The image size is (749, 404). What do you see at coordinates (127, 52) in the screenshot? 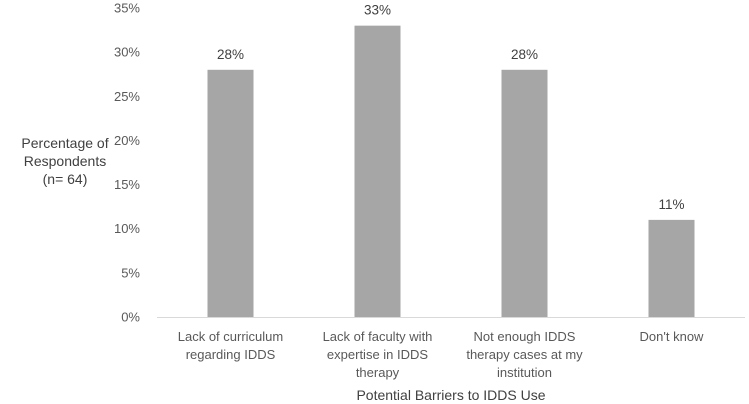
I see `y-tick-label: 30%` at bounding box center [127, 52].